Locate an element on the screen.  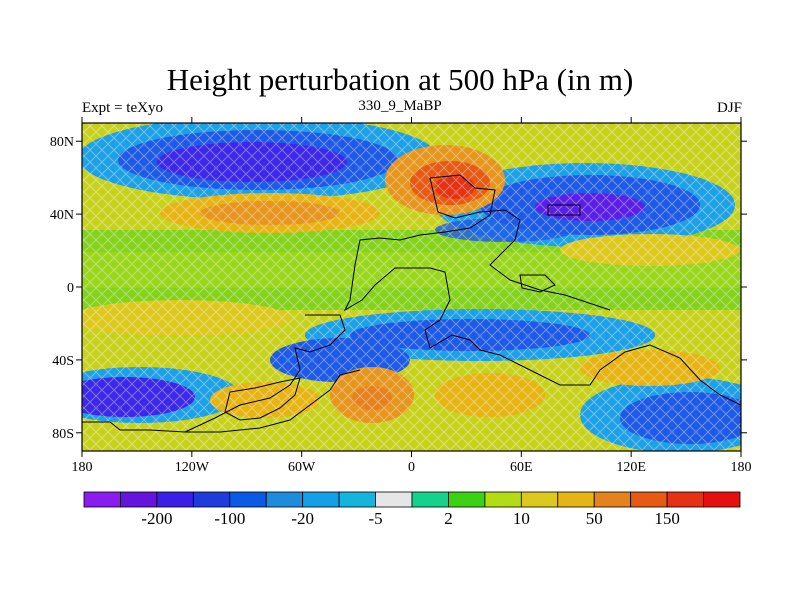
x-tick-label: 120E is located at coordinates (631, 467).